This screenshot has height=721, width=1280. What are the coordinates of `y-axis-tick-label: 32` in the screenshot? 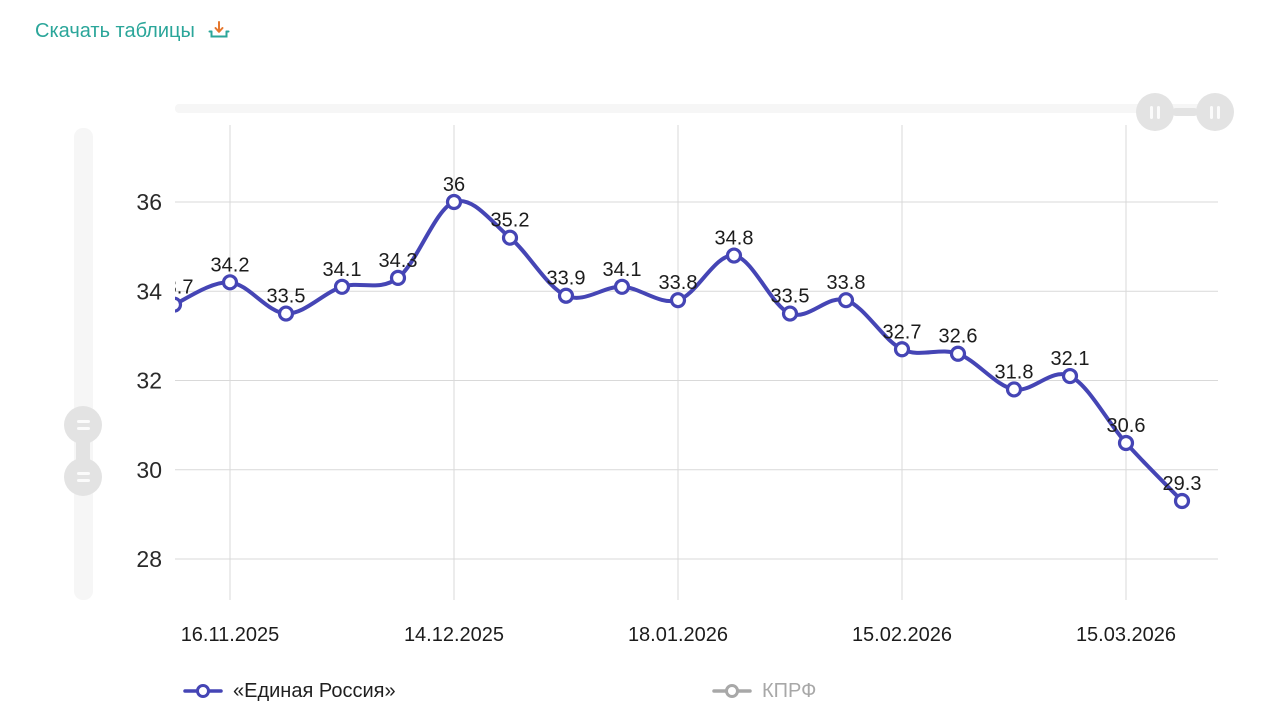 It's located at (149, 381).